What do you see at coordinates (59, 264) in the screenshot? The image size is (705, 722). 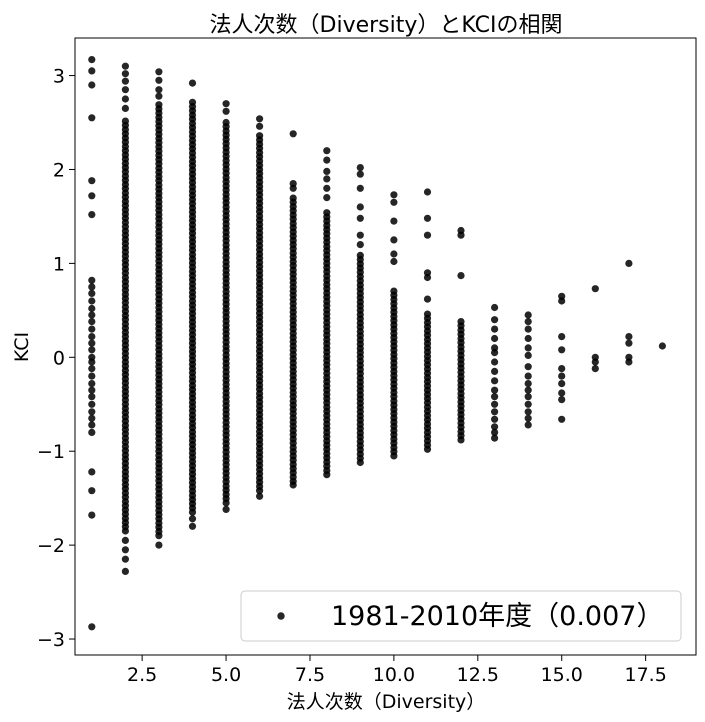 I see `y-tick-label: 1` at bounding box center [59, 264].